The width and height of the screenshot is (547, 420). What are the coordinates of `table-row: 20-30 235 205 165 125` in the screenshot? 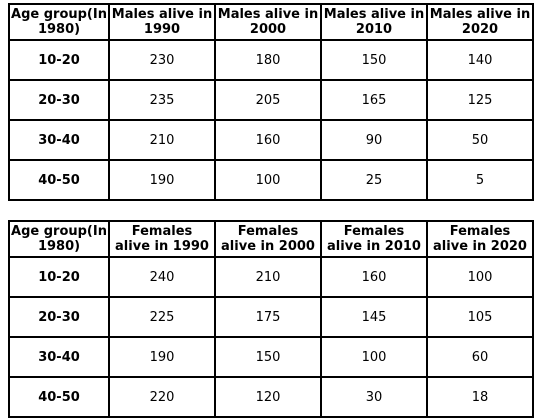 It's located at (271, 100).